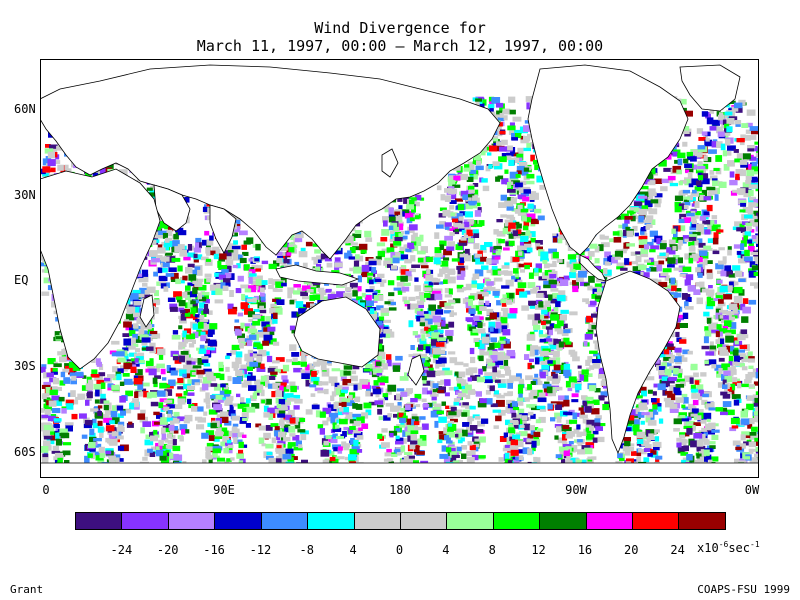  What do you see at coordinates (723, 544) in the screenshot?
I see `units-exponent: -6` at bounding box center [723, 544].